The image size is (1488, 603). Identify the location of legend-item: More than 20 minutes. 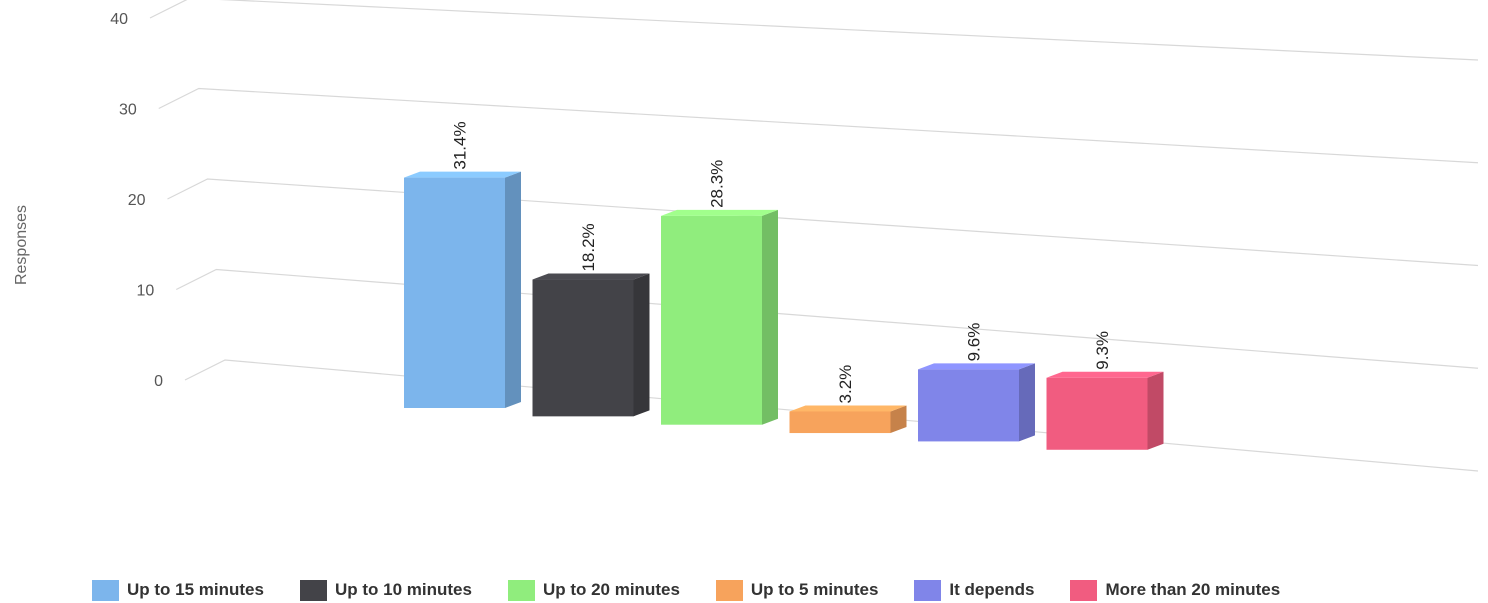
(1175, 590).